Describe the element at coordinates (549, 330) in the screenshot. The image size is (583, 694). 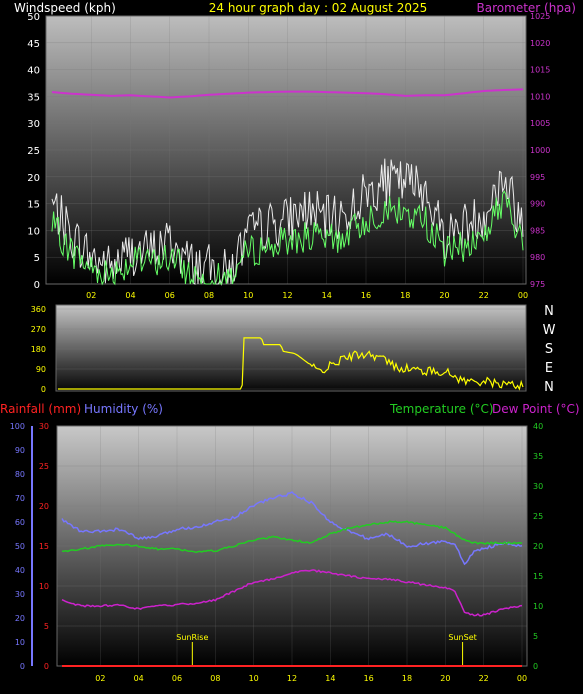
I see `compass-label: W` at that location.